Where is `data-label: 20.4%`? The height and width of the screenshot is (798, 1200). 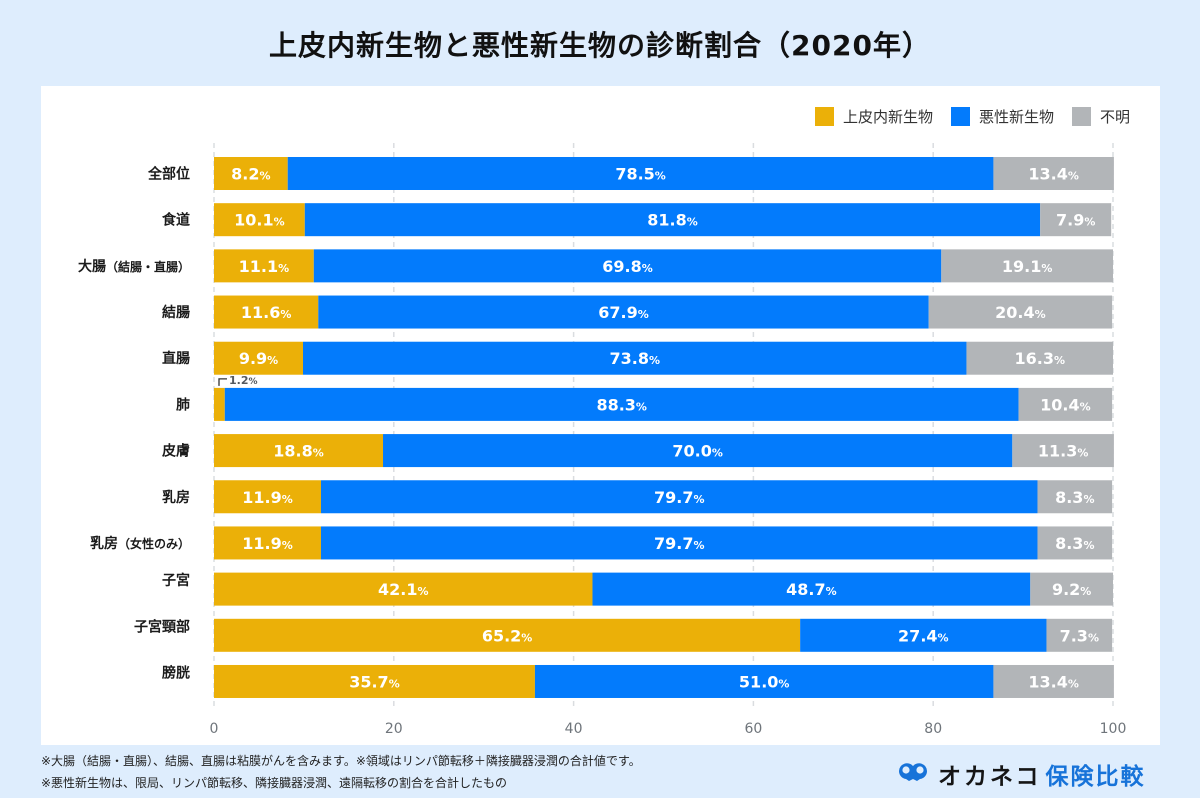 data-label: 20.4% is located at coordinates (1020, 312).